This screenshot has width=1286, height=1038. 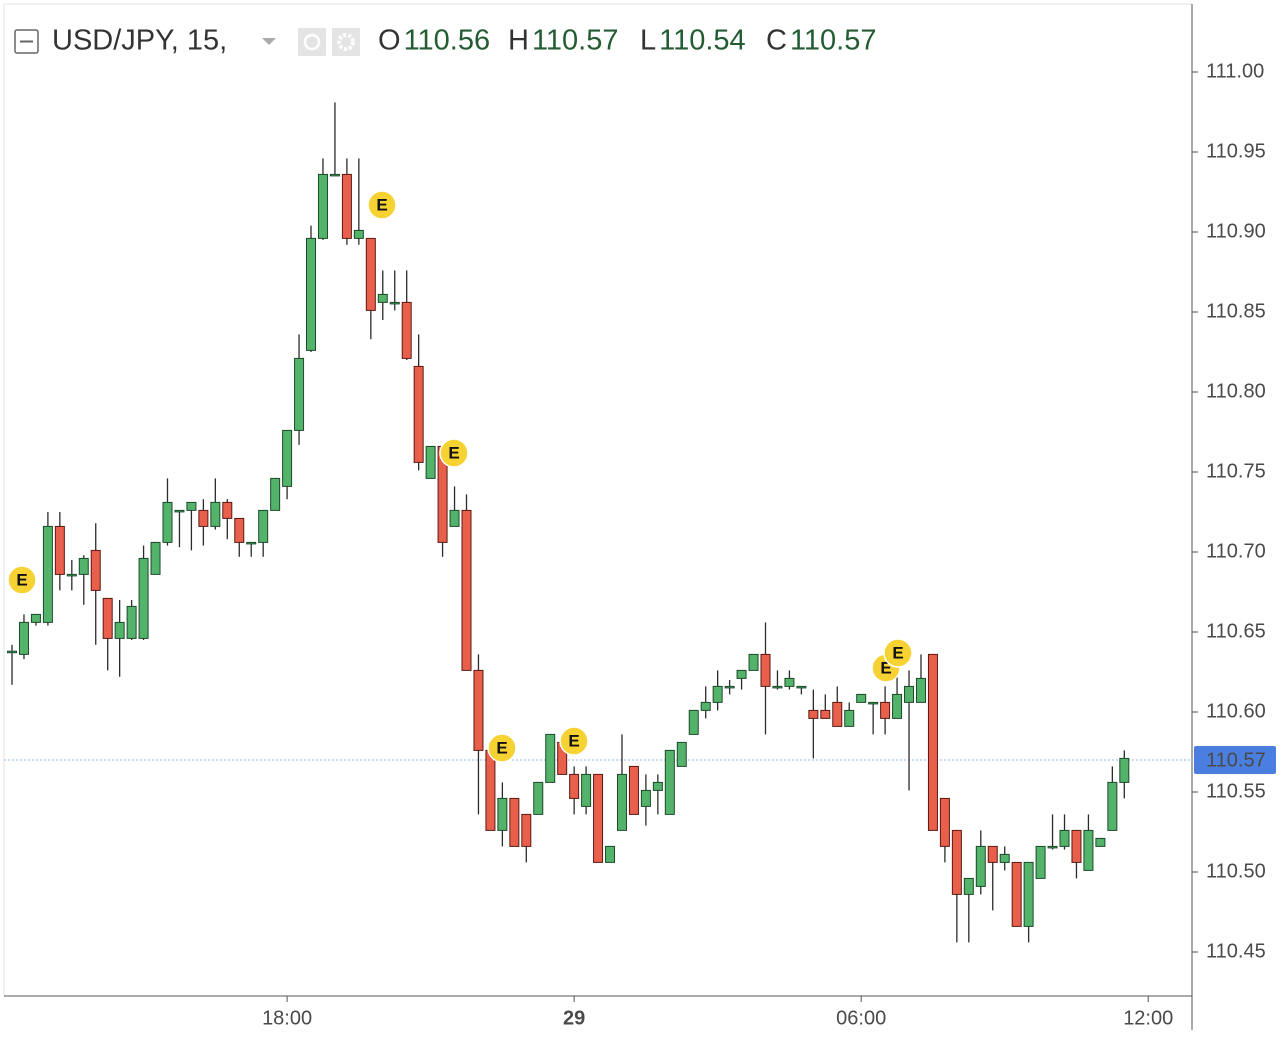 What do you see at coordinates (833, 41) in the screenshot?
I see `ohlc-value: 110.57` at bounding box center [833, 41].